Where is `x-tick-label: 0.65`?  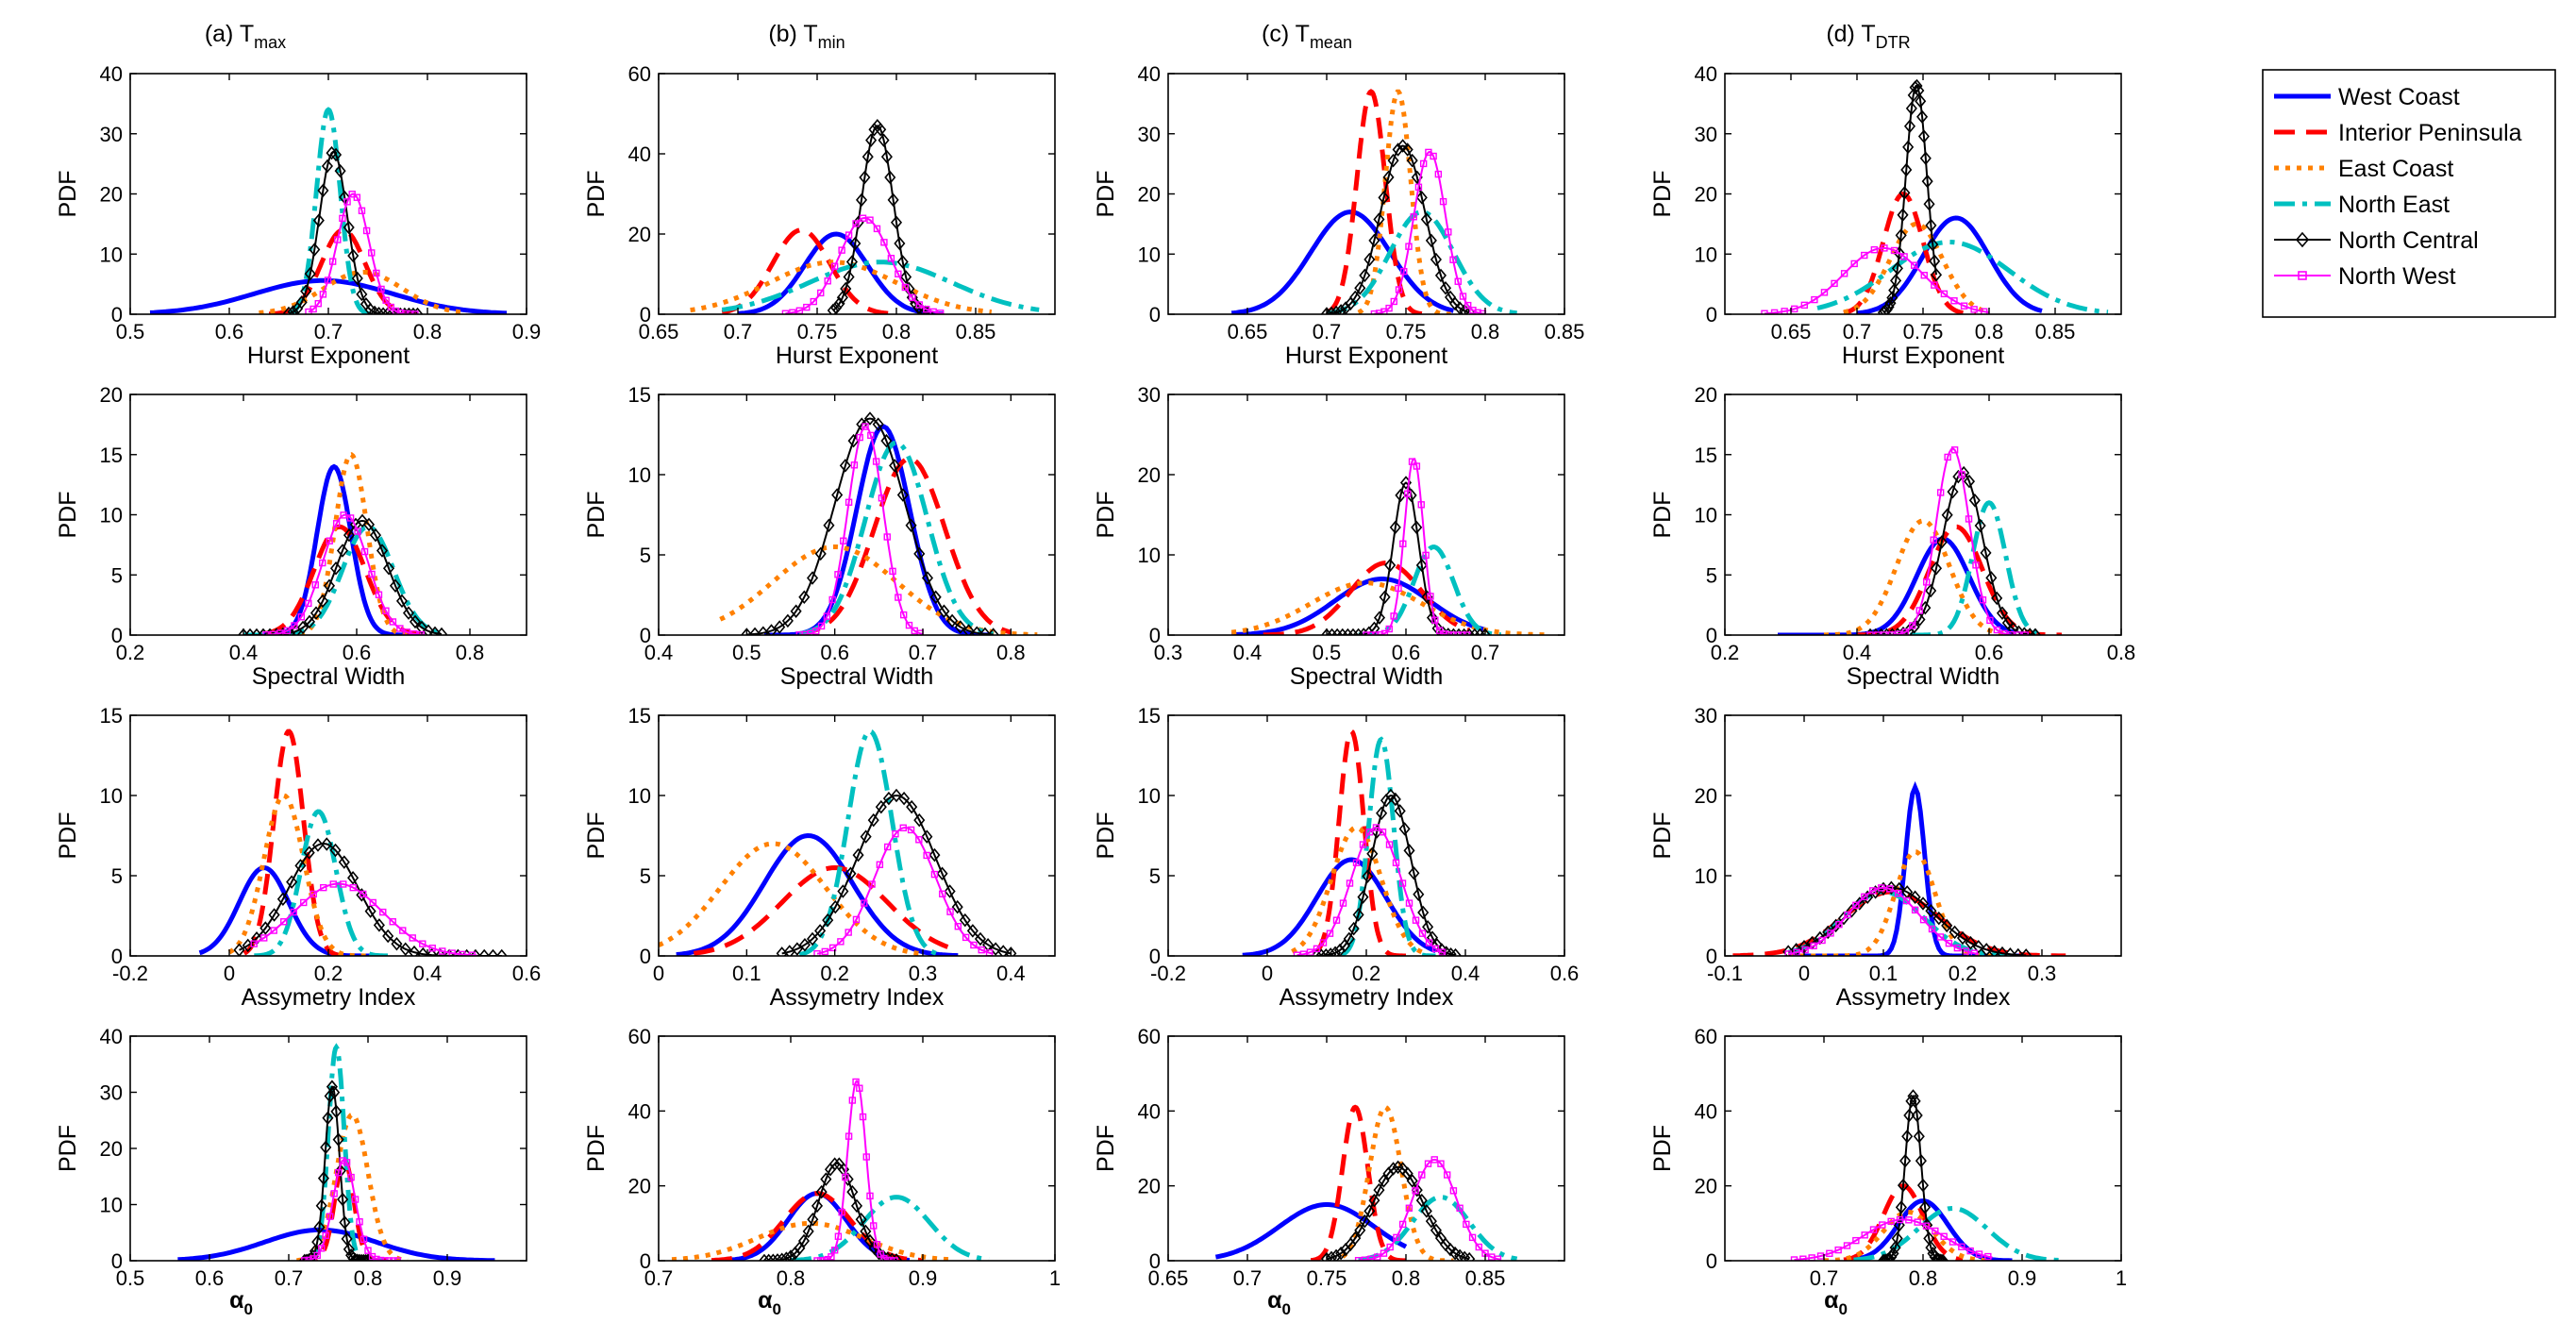 x-tick-label: 0.65 is located at coordinates (1791, 331).